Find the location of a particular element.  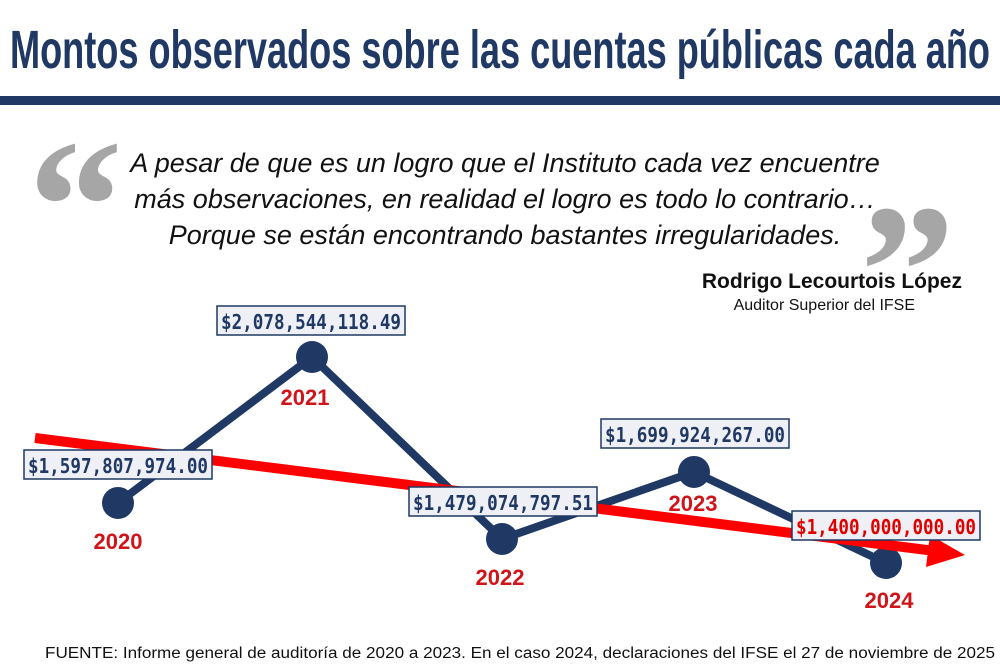

year-label: 2023 is located at coordinates (693, 503).